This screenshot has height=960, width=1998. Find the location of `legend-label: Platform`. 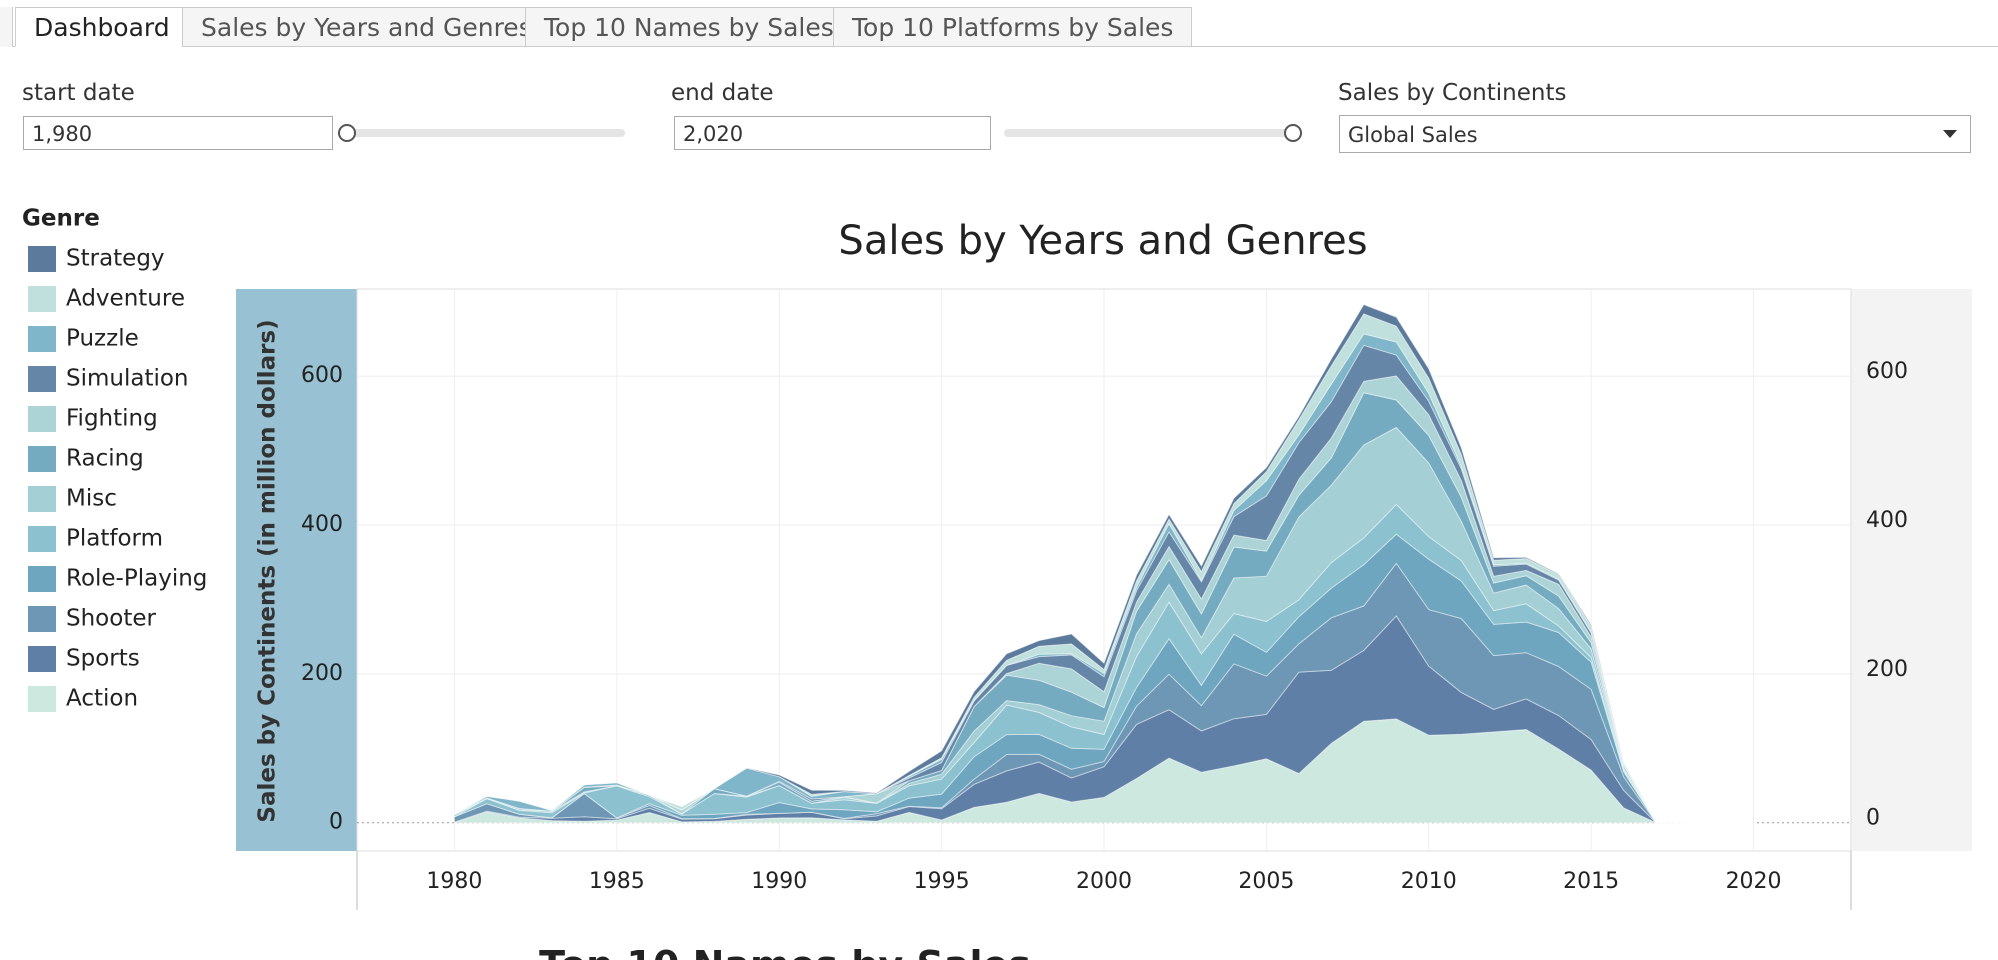

legend-label: Platform is located at coordinates (114, 539).